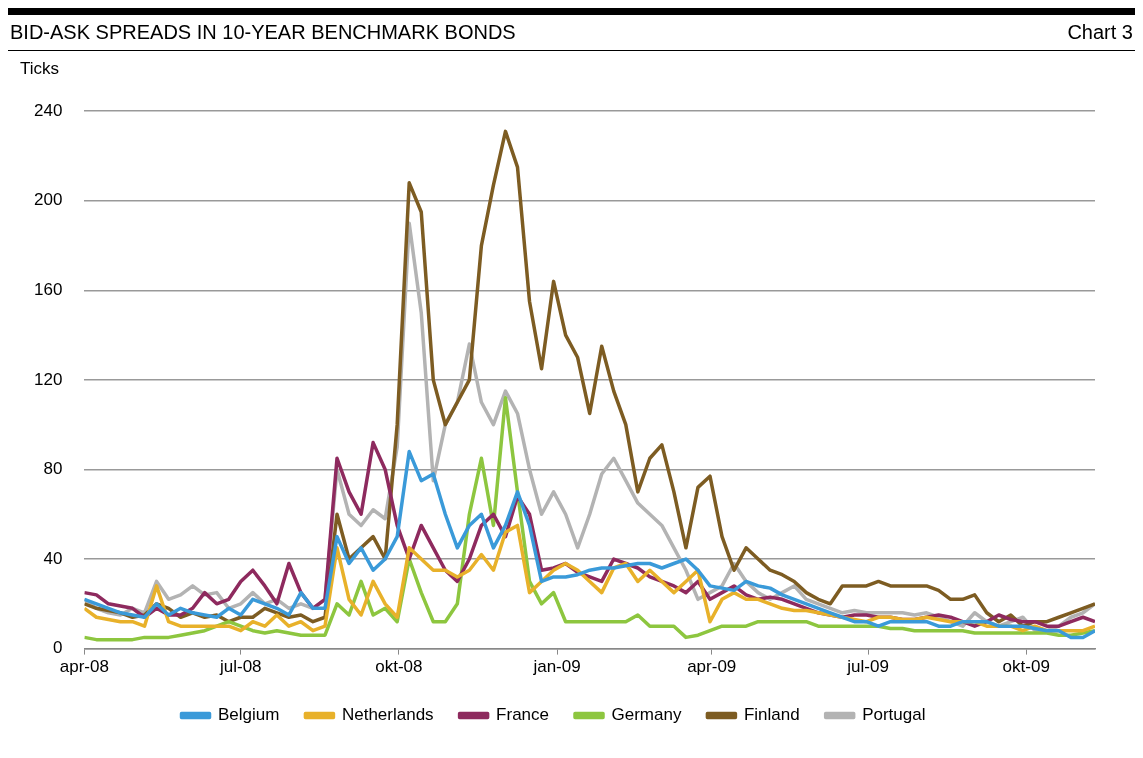  What do you see at coordinates (263, 32) in the screenshot?
I see `chart-title: BID-ASK SPREADS IN 10-YEAR BENCHMARK BONDS` at bounding box center [263, 32].